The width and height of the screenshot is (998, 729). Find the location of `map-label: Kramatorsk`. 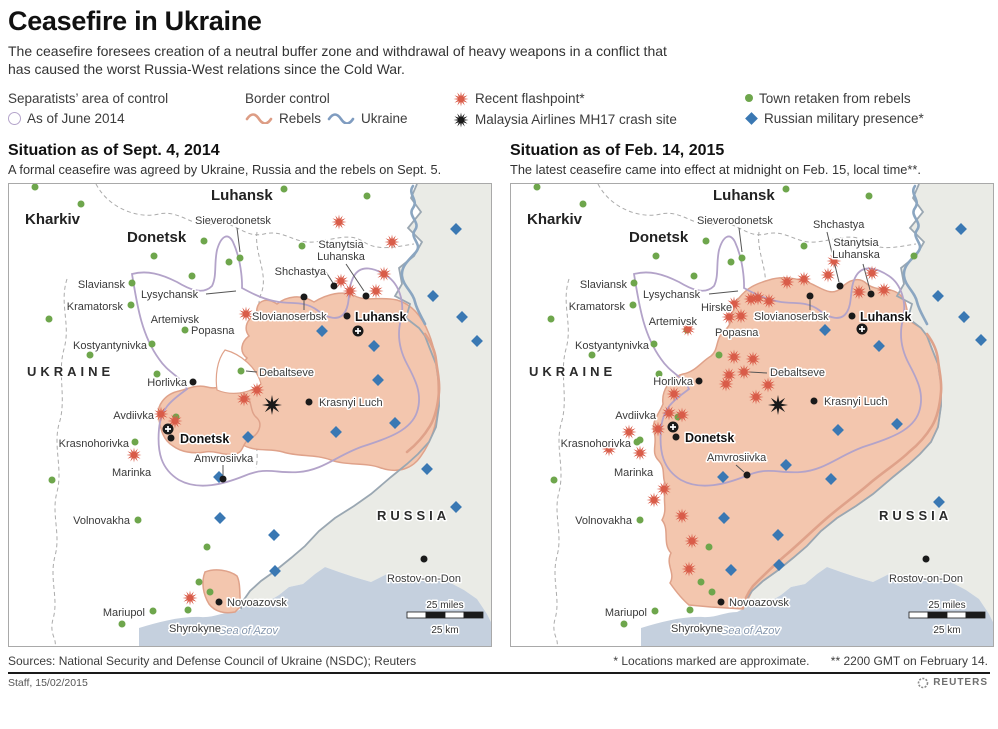

map-label: Kramatorsk is located at coordinates (597, 307).